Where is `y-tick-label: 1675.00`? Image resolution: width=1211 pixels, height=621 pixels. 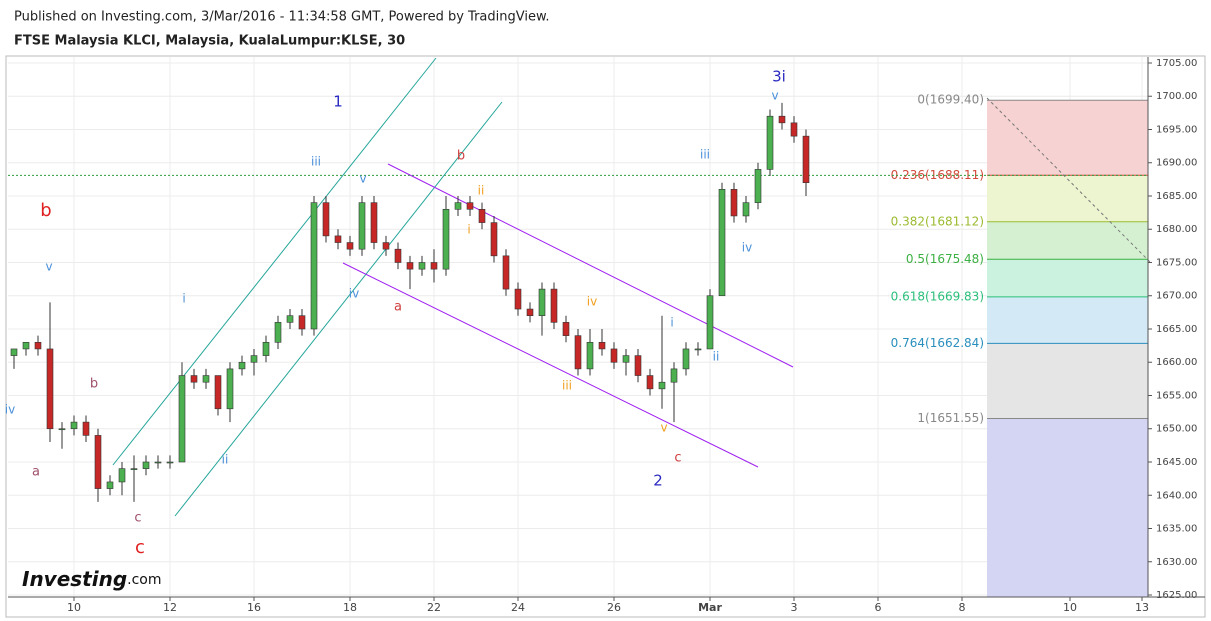 y-tick-label: 1675.00 is located at coordinates (1176, 262).